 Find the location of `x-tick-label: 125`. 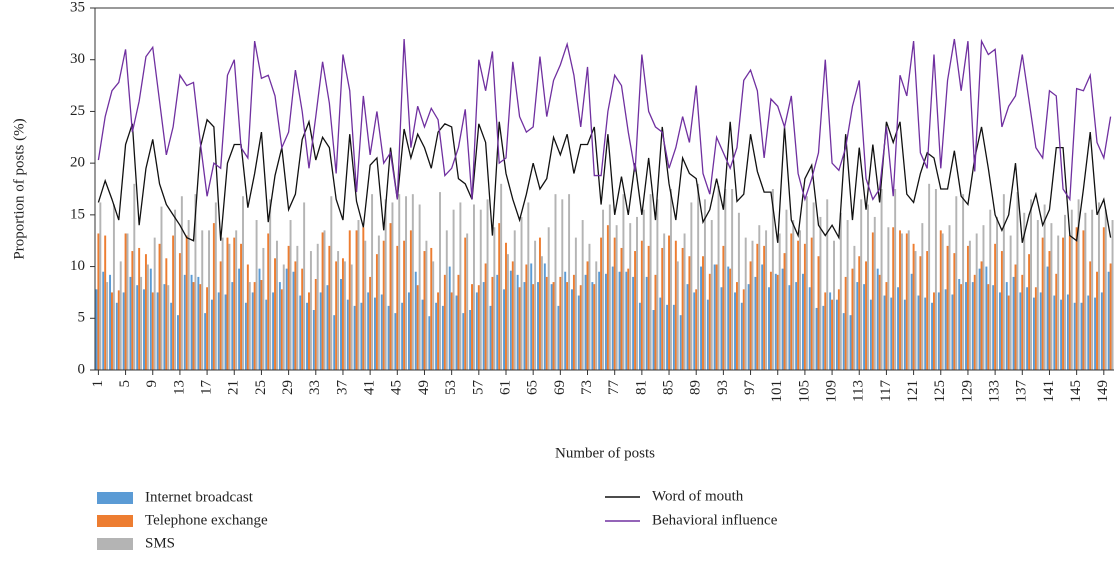

x-tick-label: 125 is located at coordinates (940, 391).